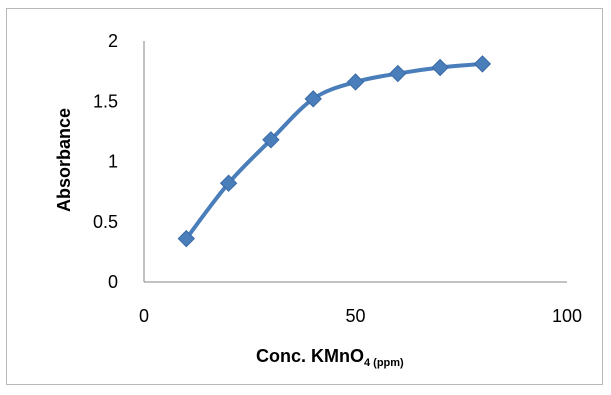 The height and width of the screenshot is (395, 611). Describe the element at coordinates (384, 363) in the screenshot. I see `x-axis-title-subscript: 4 (ppm)` at that location.